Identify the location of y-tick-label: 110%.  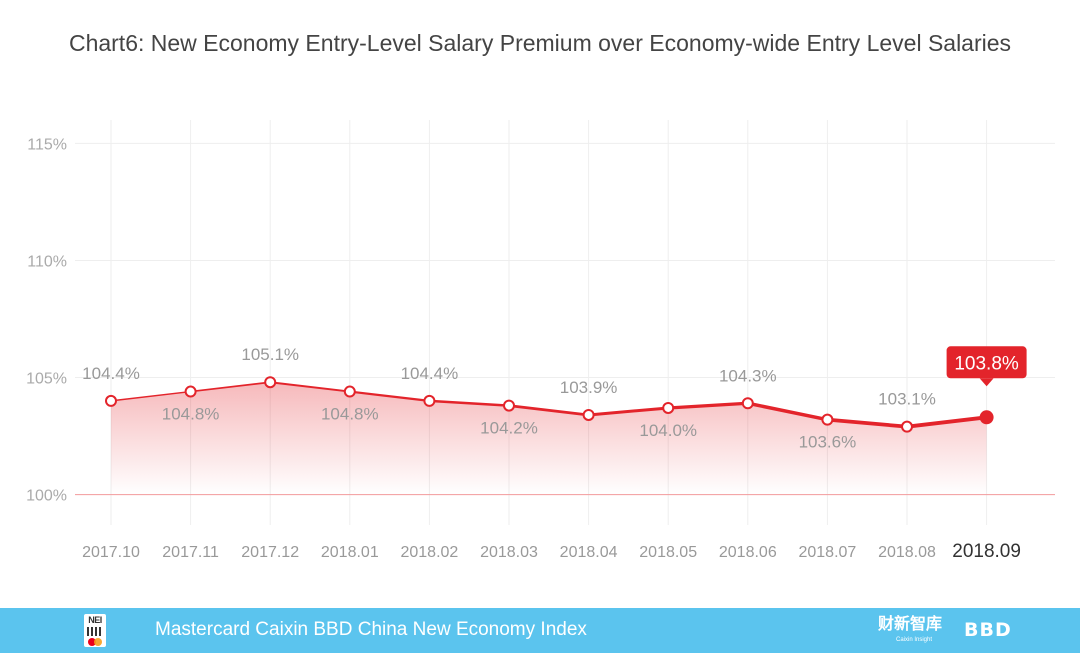
(47, 261).